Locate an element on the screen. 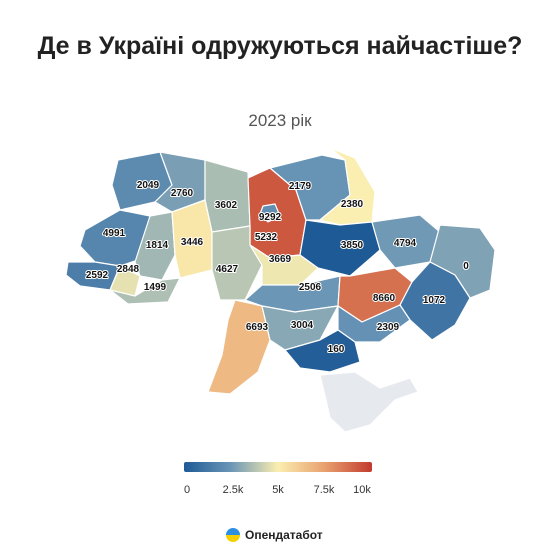  region-value-label: 9292 is located at coordinates (270, 217).